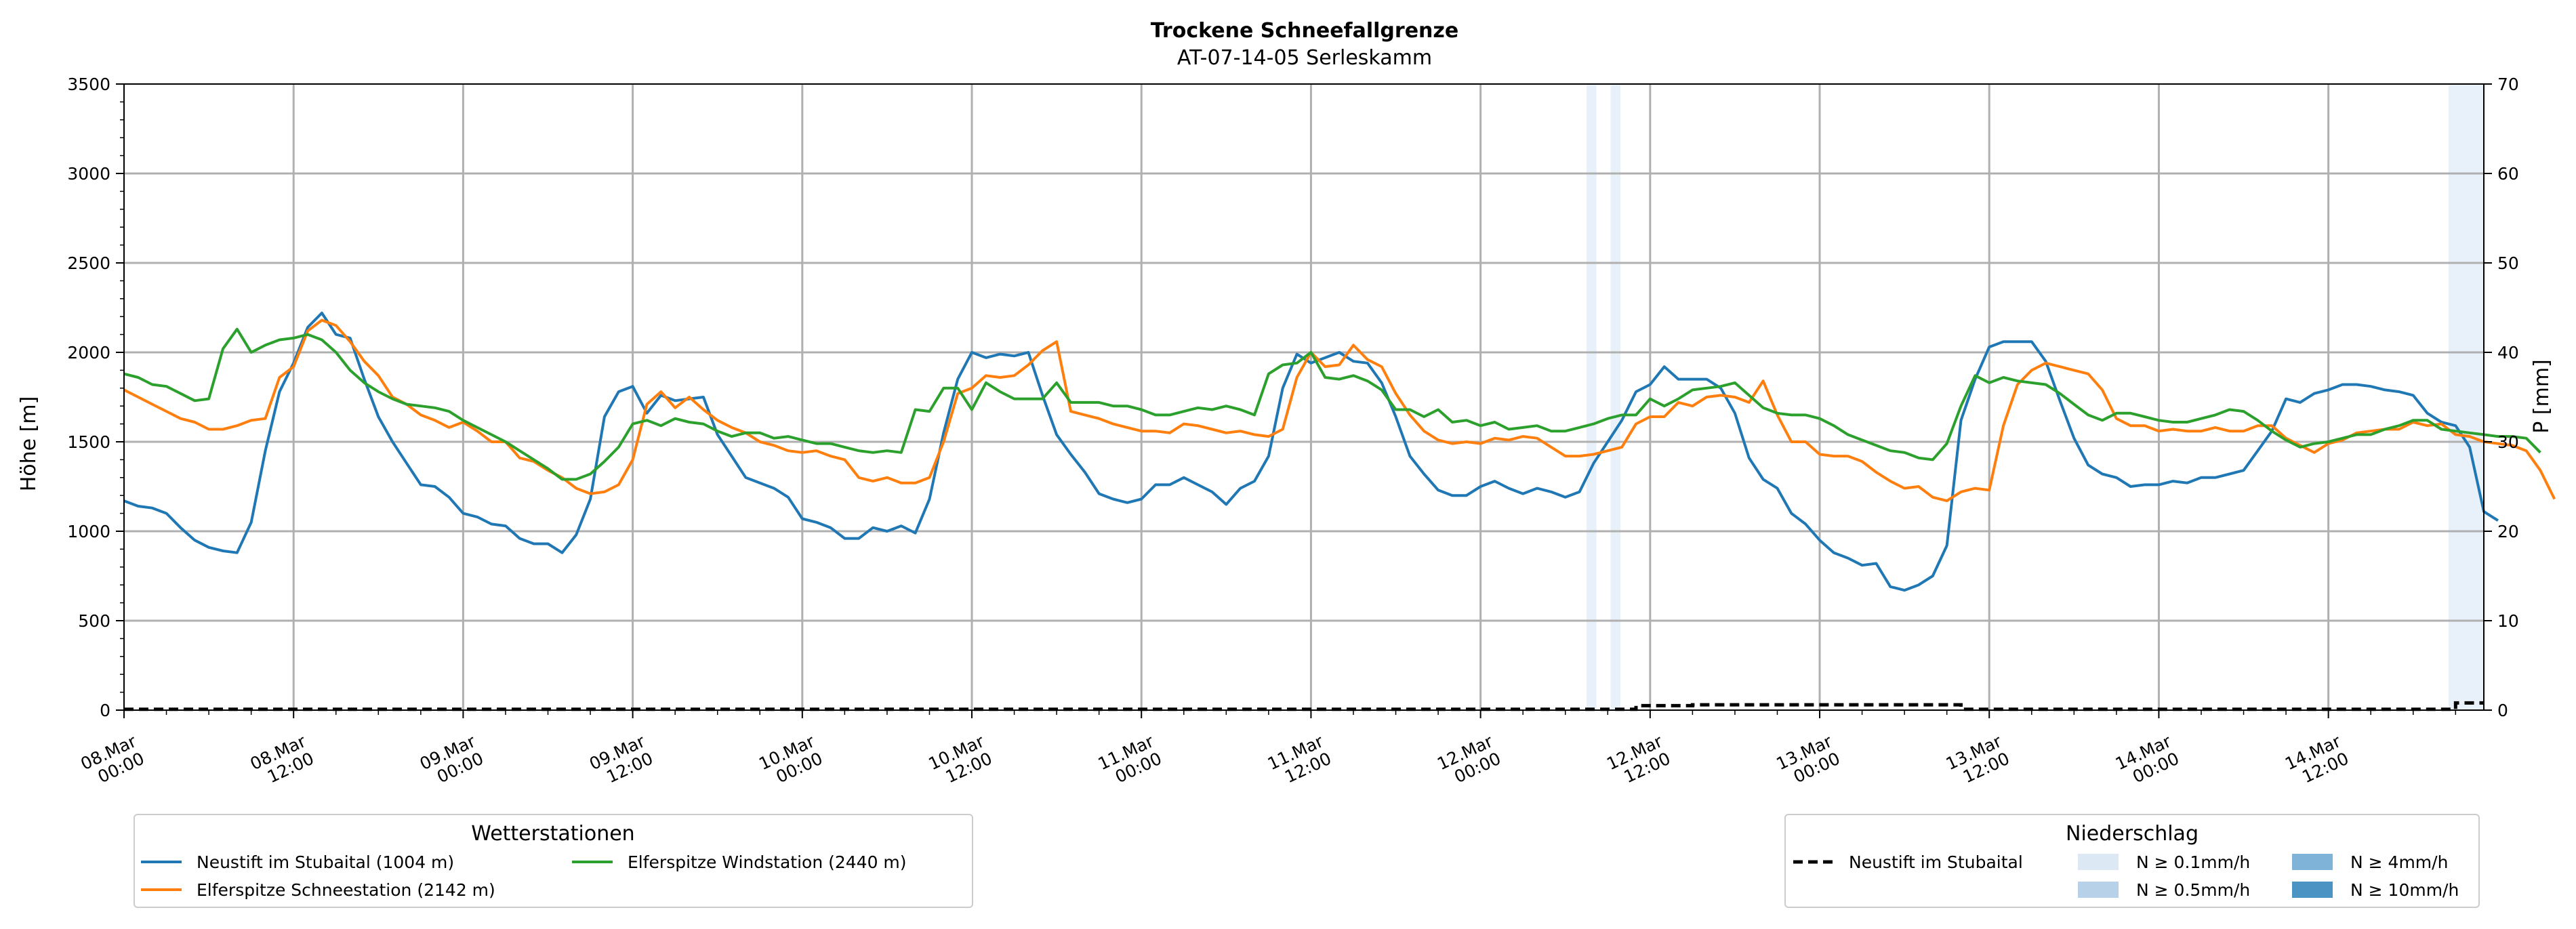 The image size is (2576, 929). I want to click on xtick-label-7: 11.Mar12:00, so click(1300, 761).